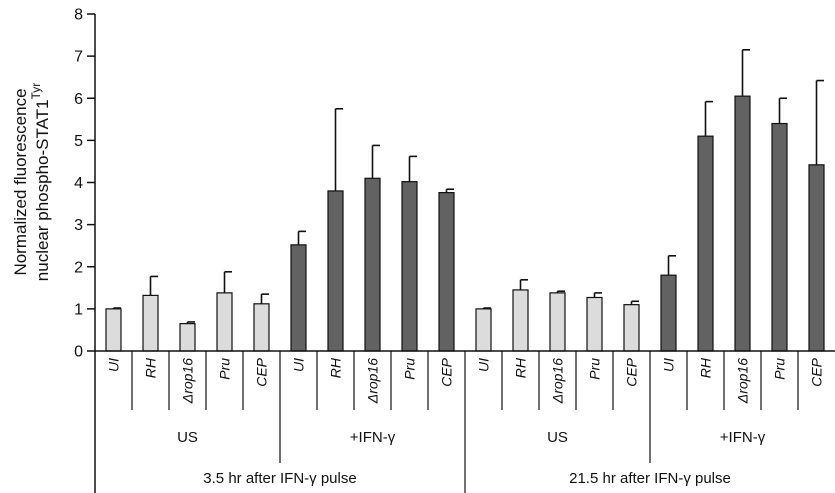  Describe the element at coordinates (78, 267) in the screenshot. I see `y-tick-label: 2` at that location.